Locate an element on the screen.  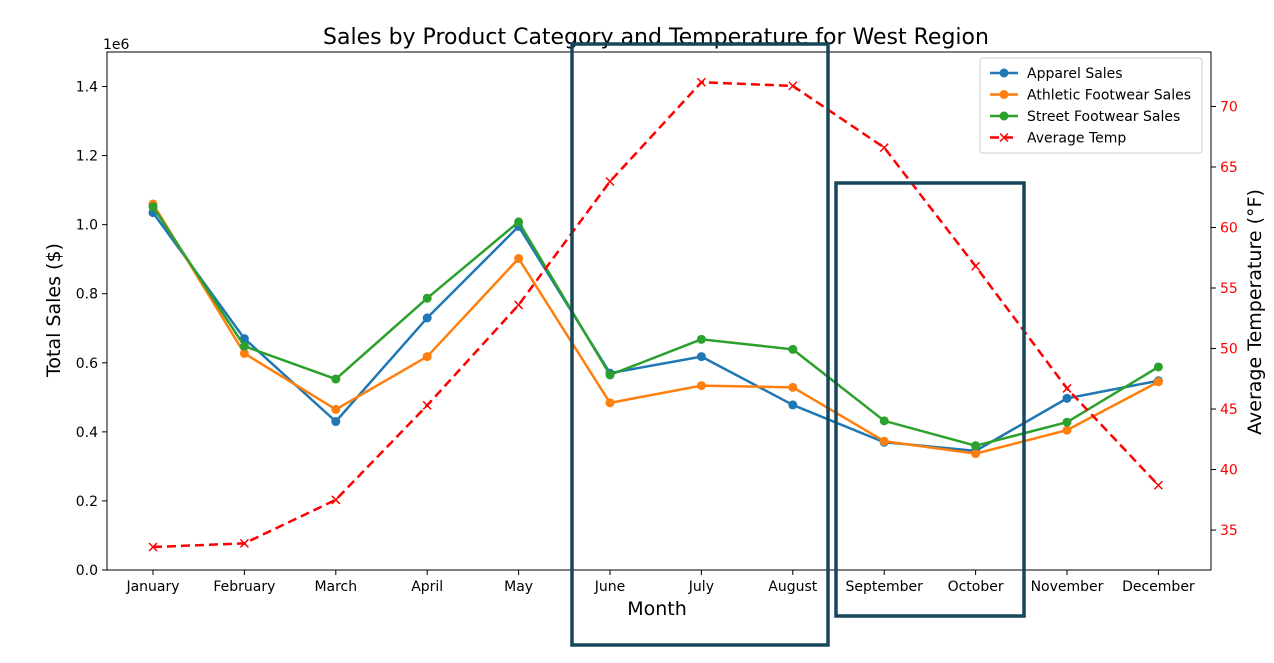
legend-box is located at coordinates (1091, 105).